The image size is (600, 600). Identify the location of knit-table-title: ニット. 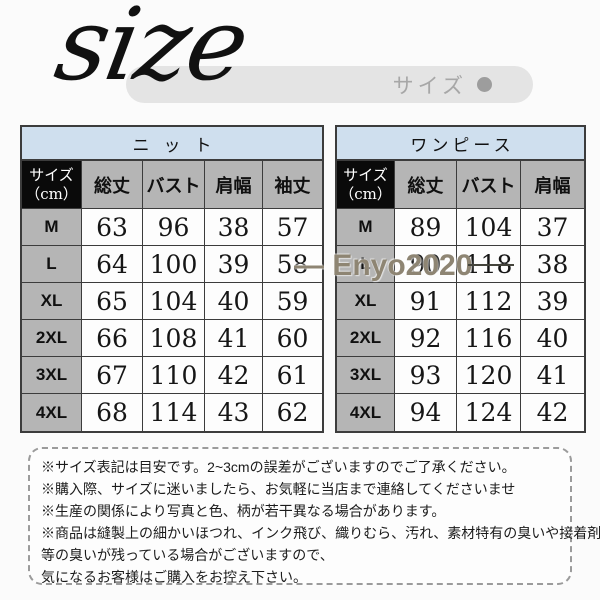
(172, 144).